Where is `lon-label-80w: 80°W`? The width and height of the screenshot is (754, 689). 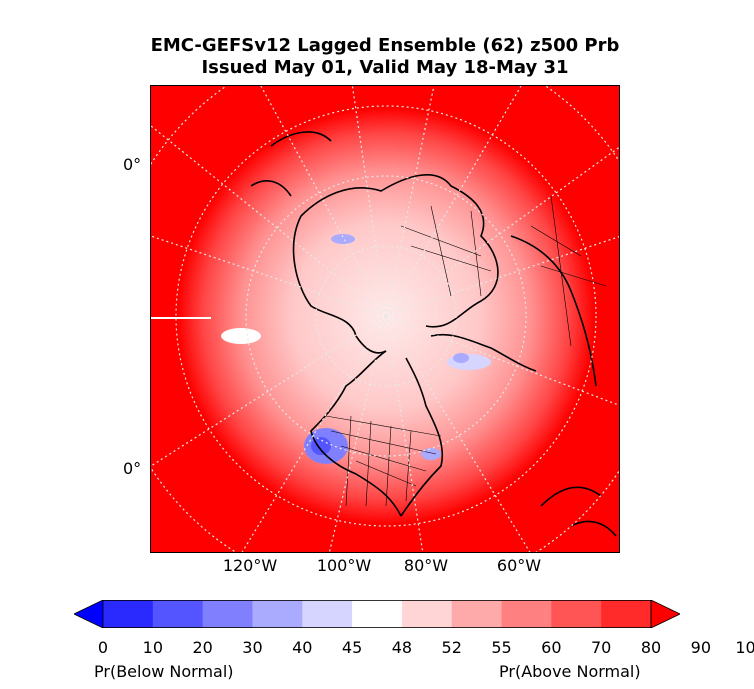 lon-label-80w: 80°W is located at coordinates (426, 565).